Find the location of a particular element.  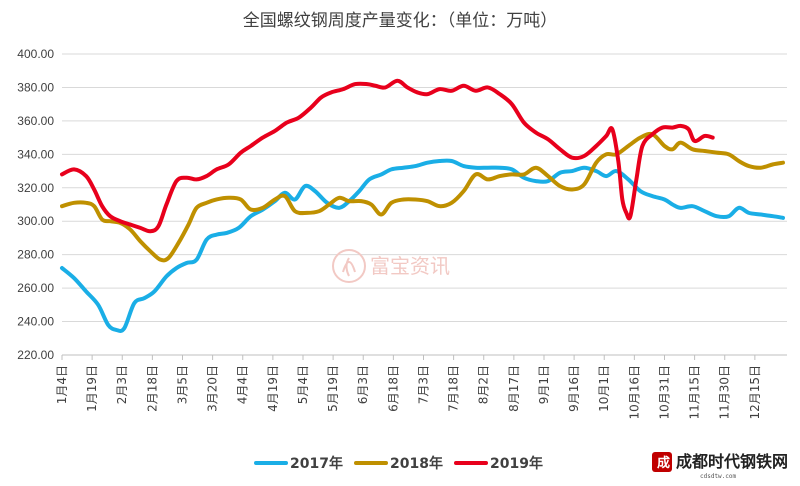

x-tick-label: 8月2日 is located at coordinates (484, 384).